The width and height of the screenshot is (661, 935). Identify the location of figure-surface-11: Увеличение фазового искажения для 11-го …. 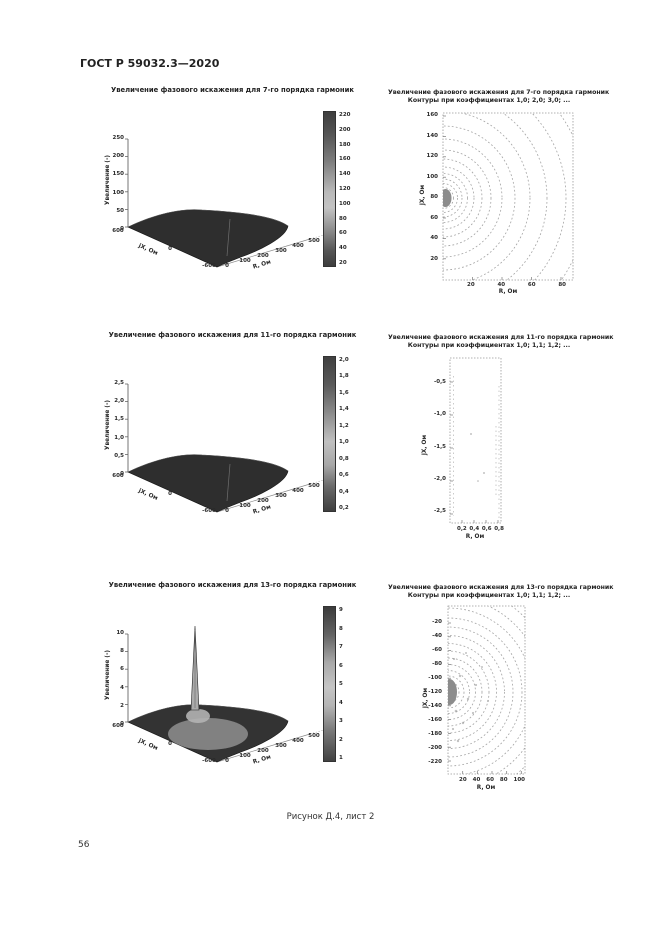
(232, 437).